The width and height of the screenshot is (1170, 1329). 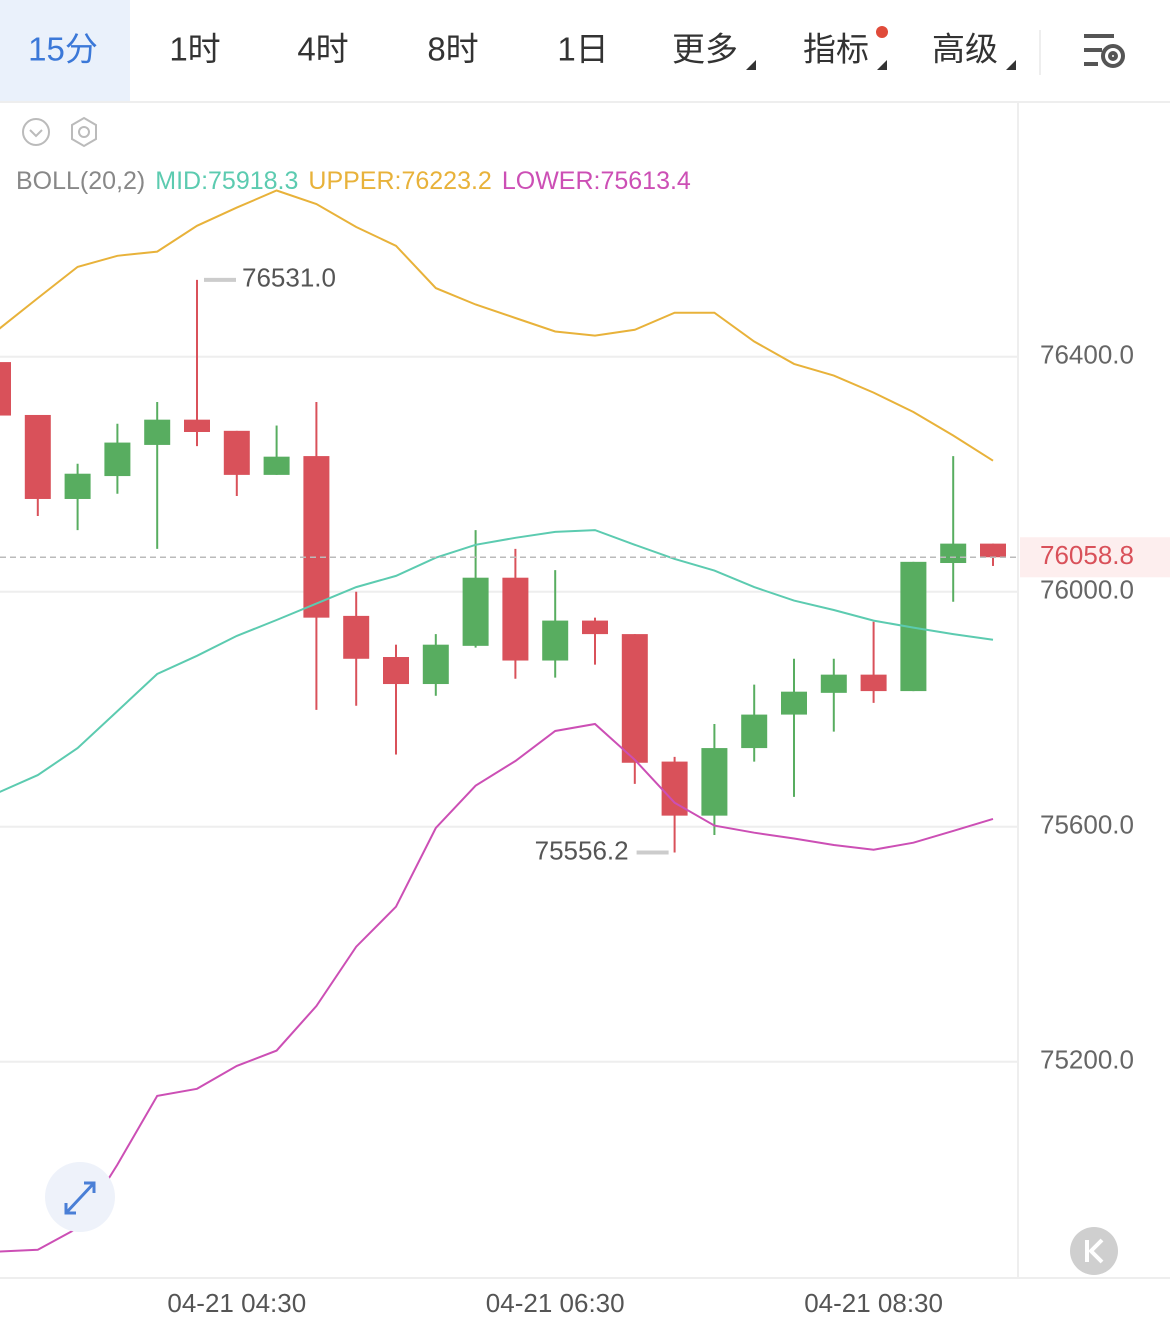 I want to click on tab: 指标, so click(x=836, y=49).